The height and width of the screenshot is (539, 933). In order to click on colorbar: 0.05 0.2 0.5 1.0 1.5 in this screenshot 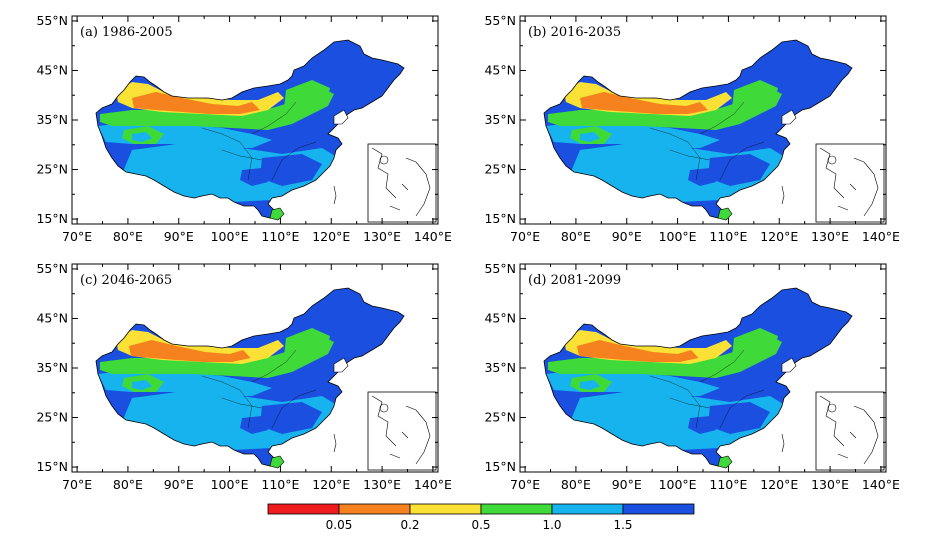, I will do `click(481, 517)`.